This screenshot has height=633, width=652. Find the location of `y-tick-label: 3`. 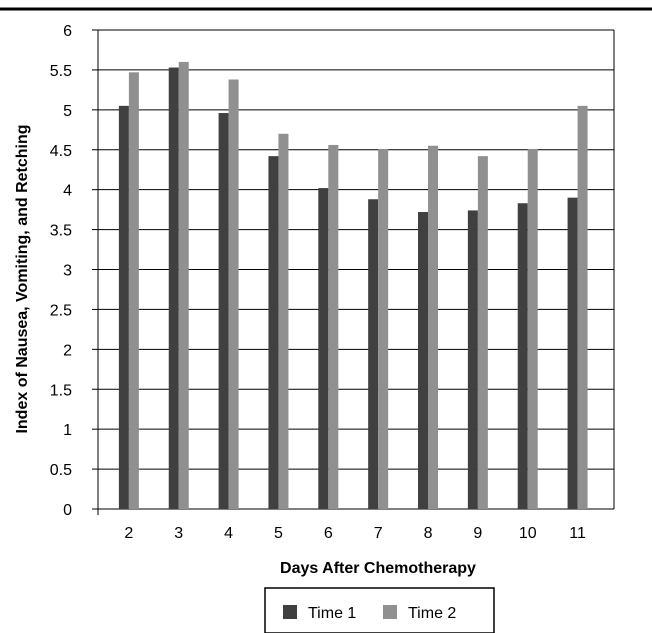

y-tick-label: 3 is located at coordinates (67, 271).